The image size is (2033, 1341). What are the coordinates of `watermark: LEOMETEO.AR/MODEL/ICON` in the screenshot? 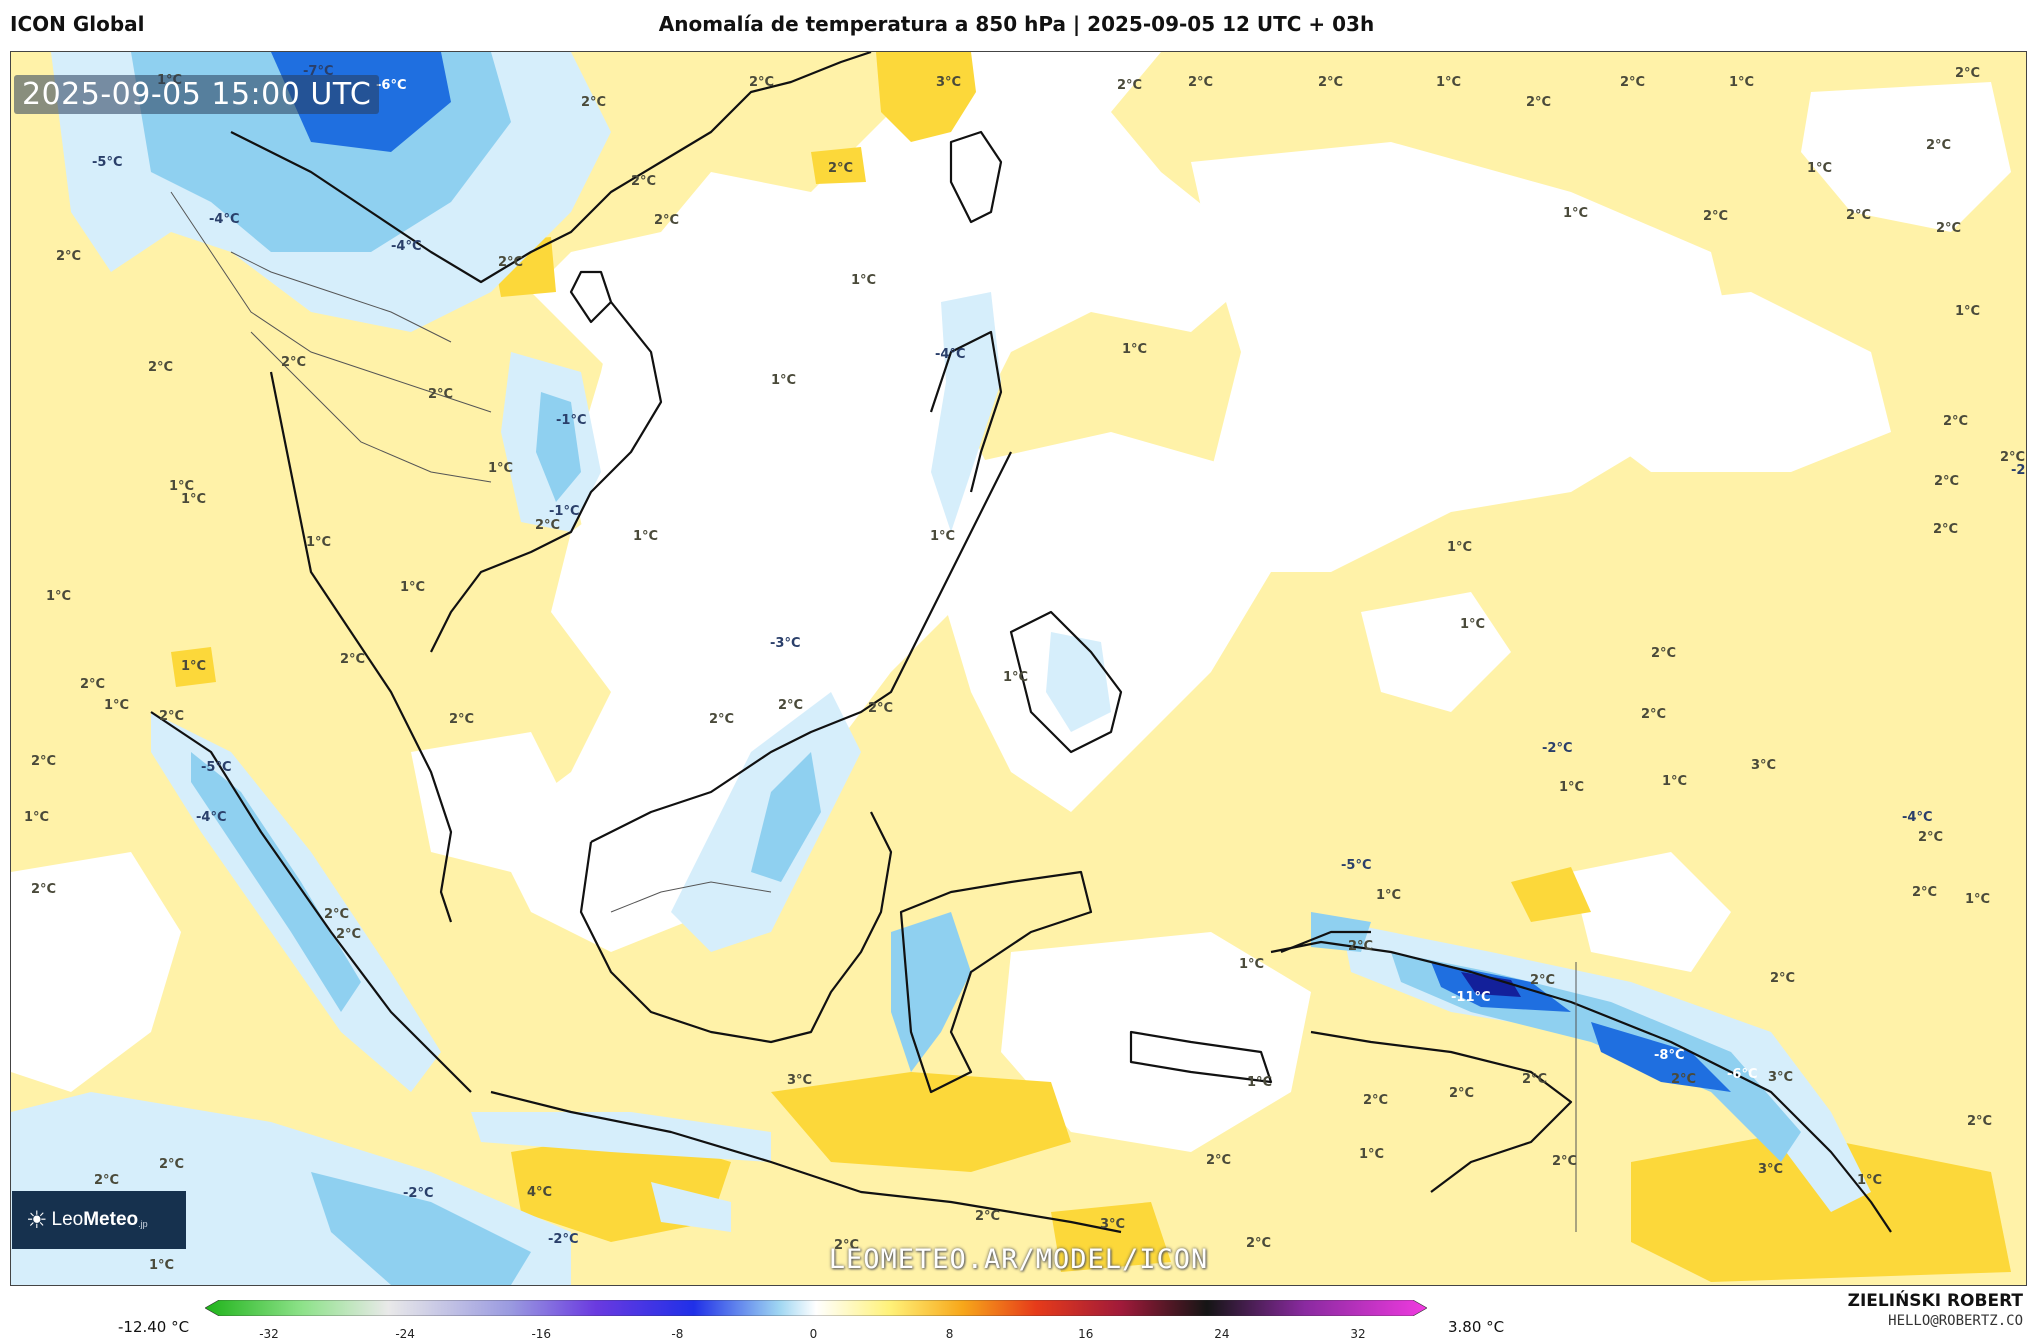 It's located at (1018, 1259).